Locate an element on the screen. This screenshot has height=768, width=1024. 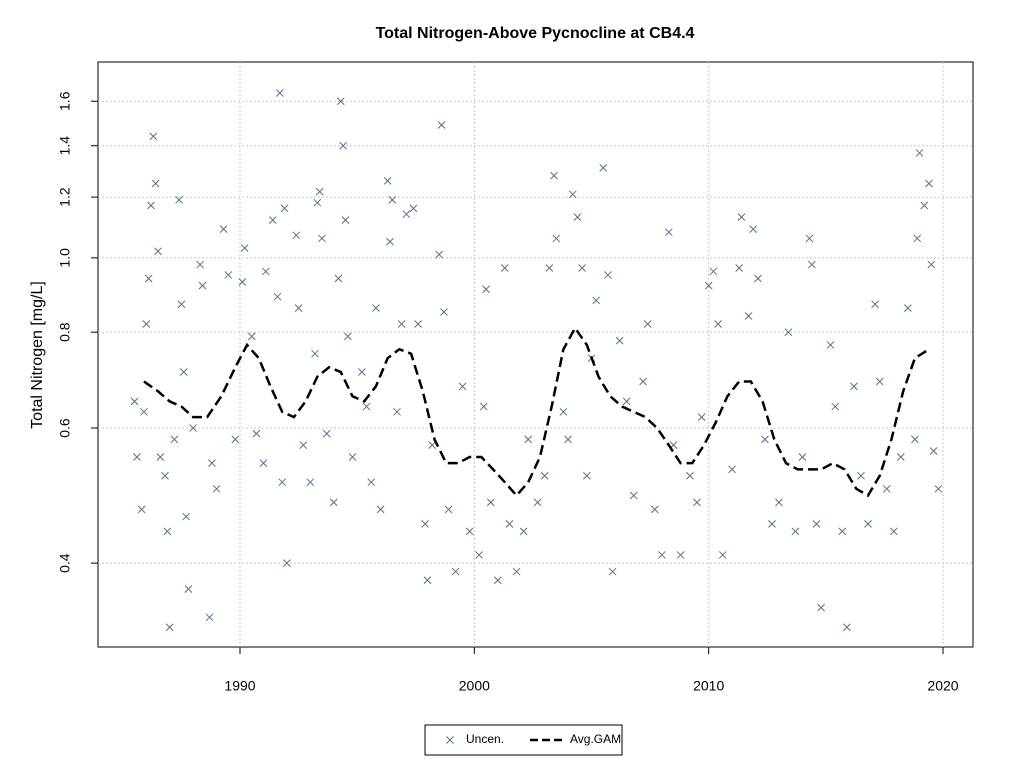
legend-swatch is located at coordinates (450, 740).